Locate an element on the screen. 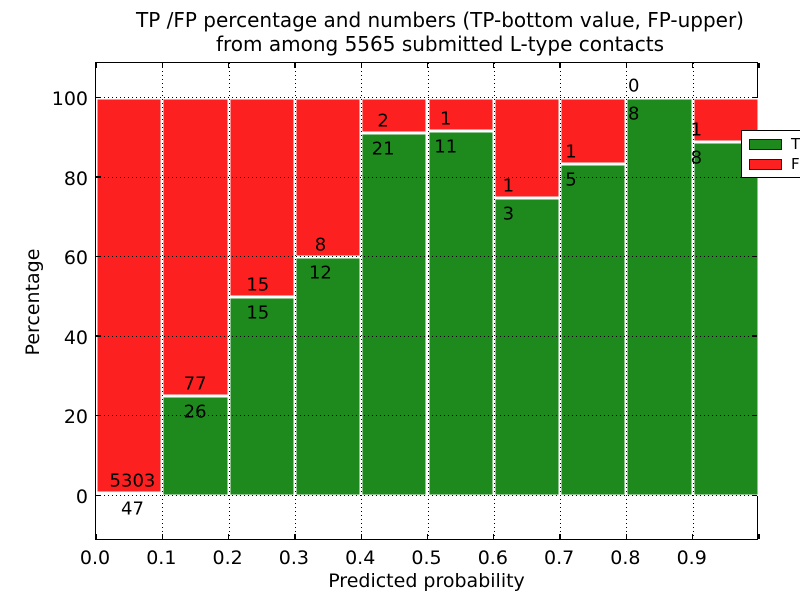  fp-count-label: 8 is located at coordinates (320, 245).